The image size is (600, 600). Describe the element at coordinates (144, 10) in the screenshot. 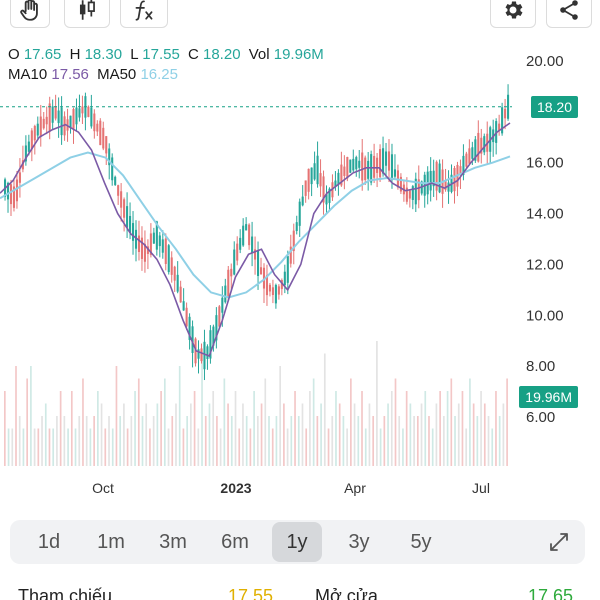

I see `function-fx-icon` at that location.